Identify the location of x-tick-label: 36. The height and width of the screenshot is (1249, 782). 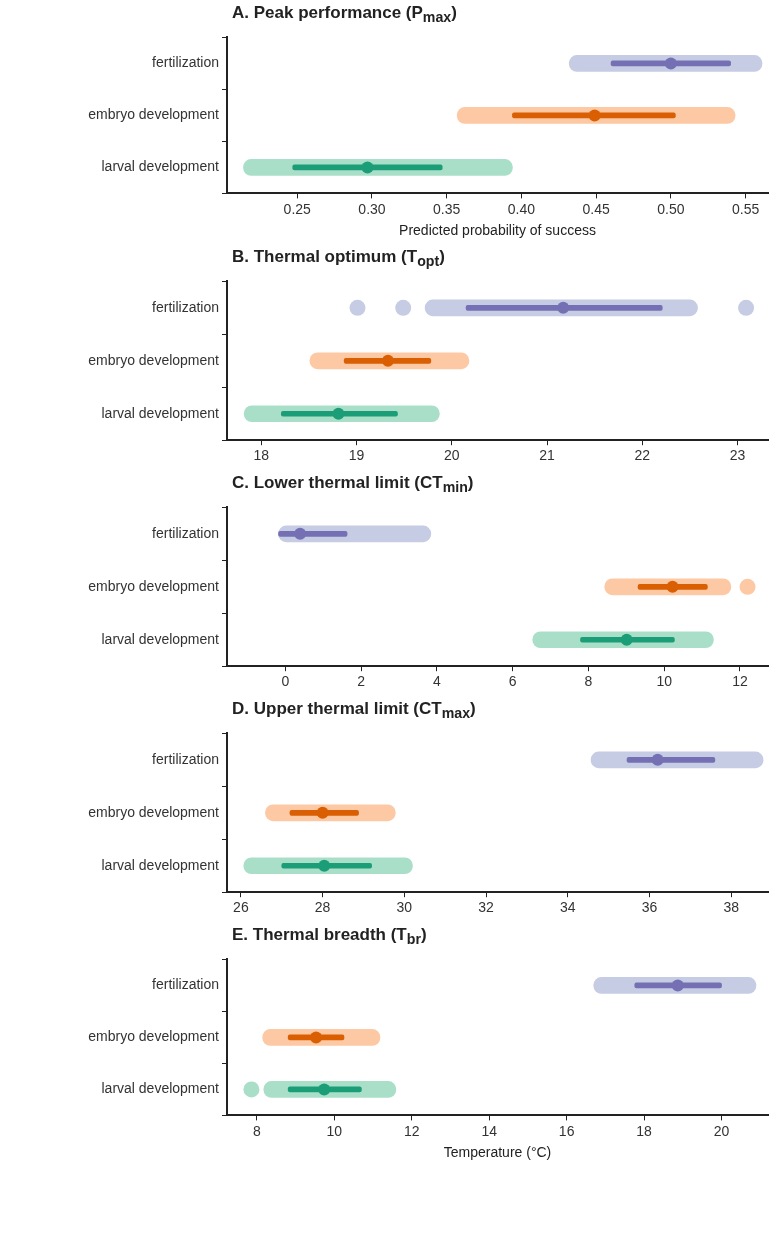
(649, 907).